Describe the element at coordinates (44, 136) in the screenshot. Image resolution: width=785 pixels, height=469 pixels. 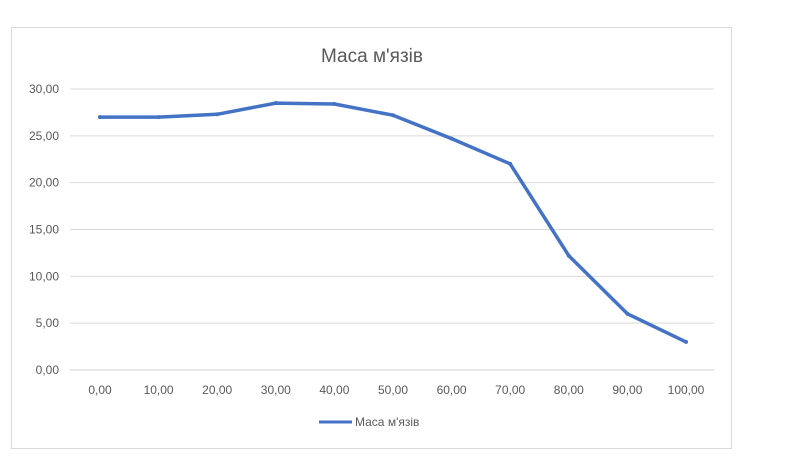
I see `y-tick-label: 25,00` at that location.